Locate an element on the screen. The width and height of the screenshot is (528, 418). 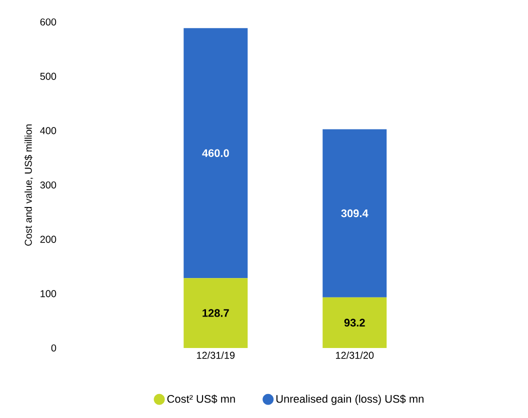
data-label: 309.4 is located at coordinates (354, 213).